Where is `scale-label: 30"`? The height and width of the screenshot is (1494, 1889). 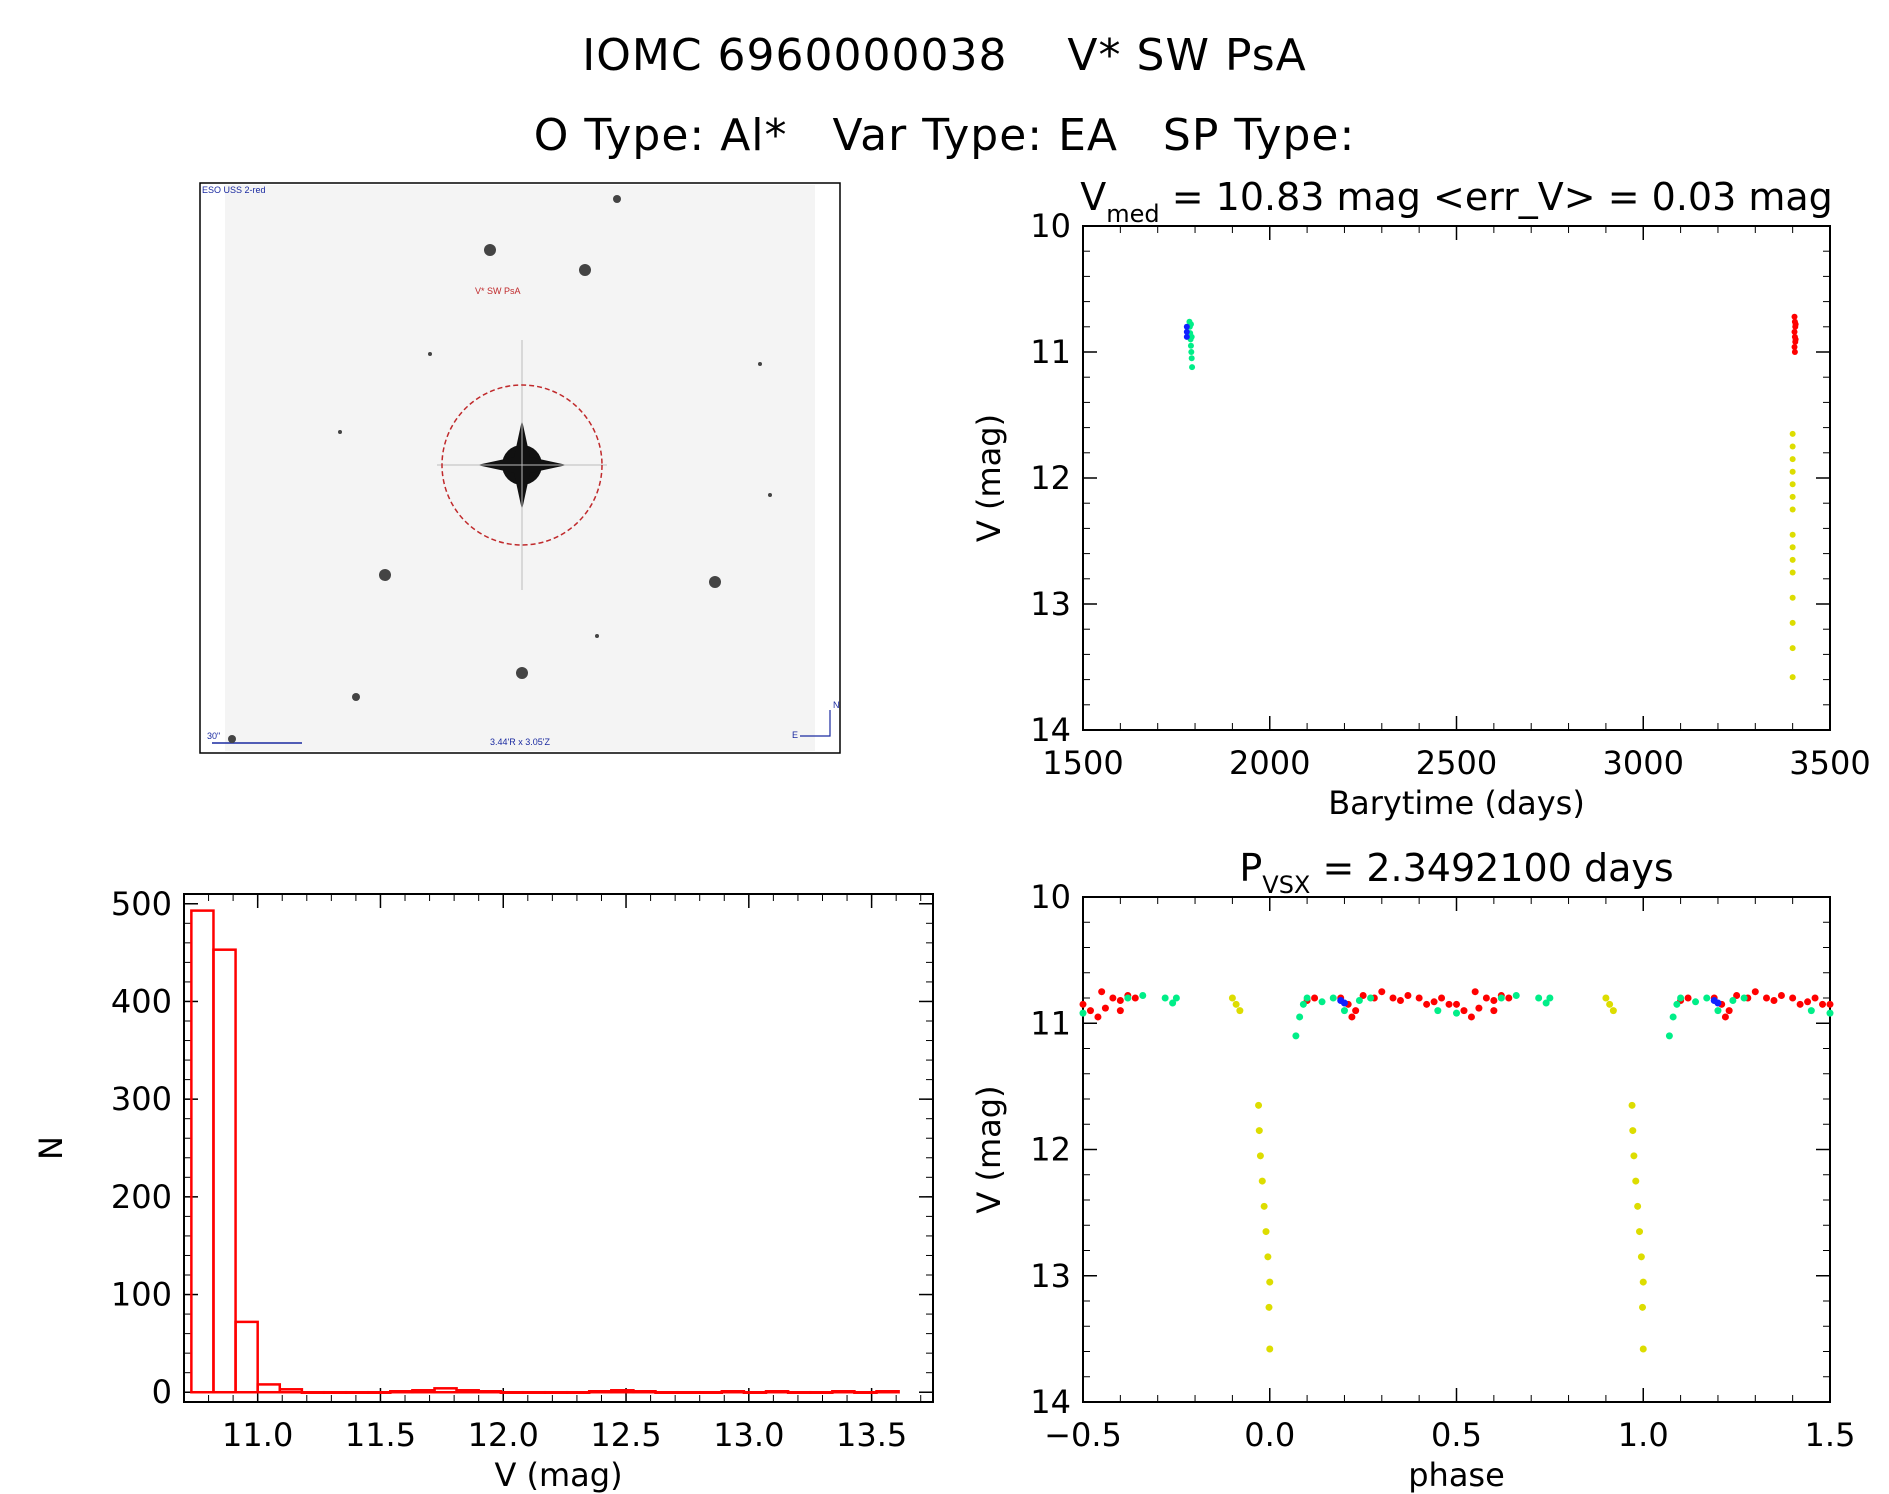 scale-label: 30" is located at coordinates (213, 736).